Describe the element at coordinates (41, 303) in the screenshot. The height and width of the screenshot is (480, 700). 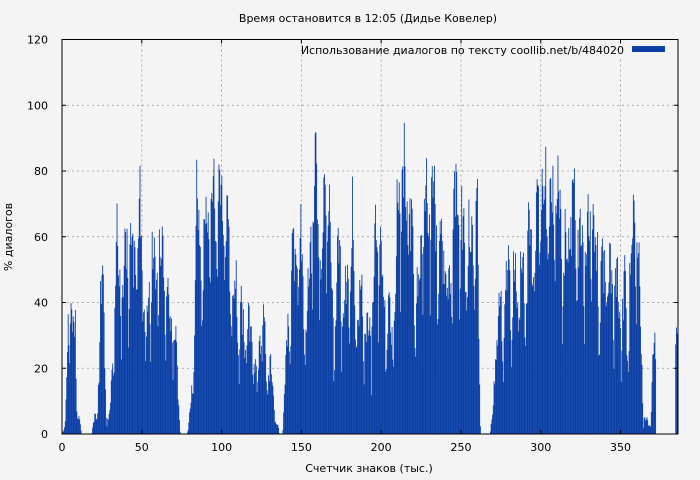
I see `y-tick-label: 40` at that location.